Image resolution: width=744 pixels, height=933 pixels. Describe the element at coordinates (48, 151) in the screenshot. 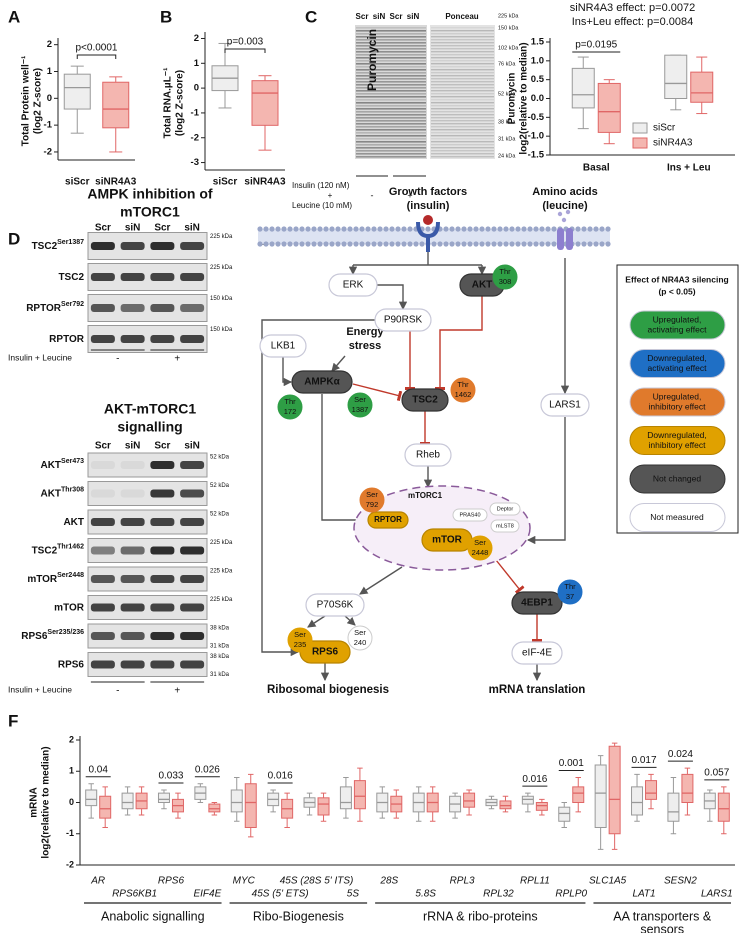

I see `y-tick-label: -2` at that location.